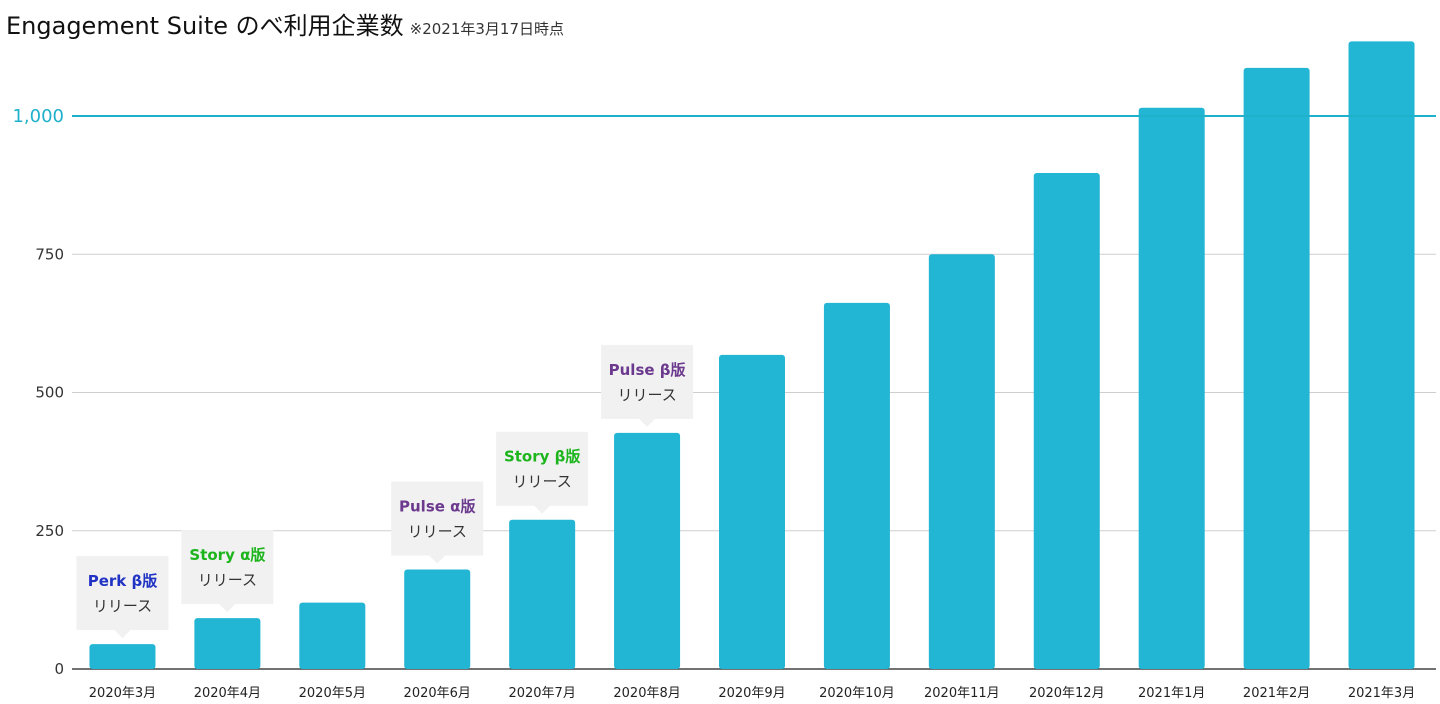  Describe the element at coordinates (962, 693) in the screenshot. I see `x-tick-label: 2020年11月` at that location.